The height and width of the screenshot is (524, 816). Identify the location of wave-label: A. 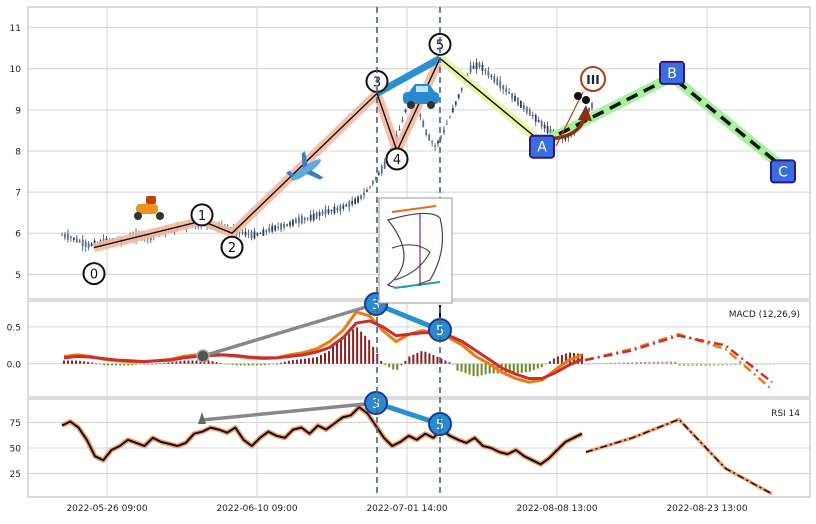
(542, 148).